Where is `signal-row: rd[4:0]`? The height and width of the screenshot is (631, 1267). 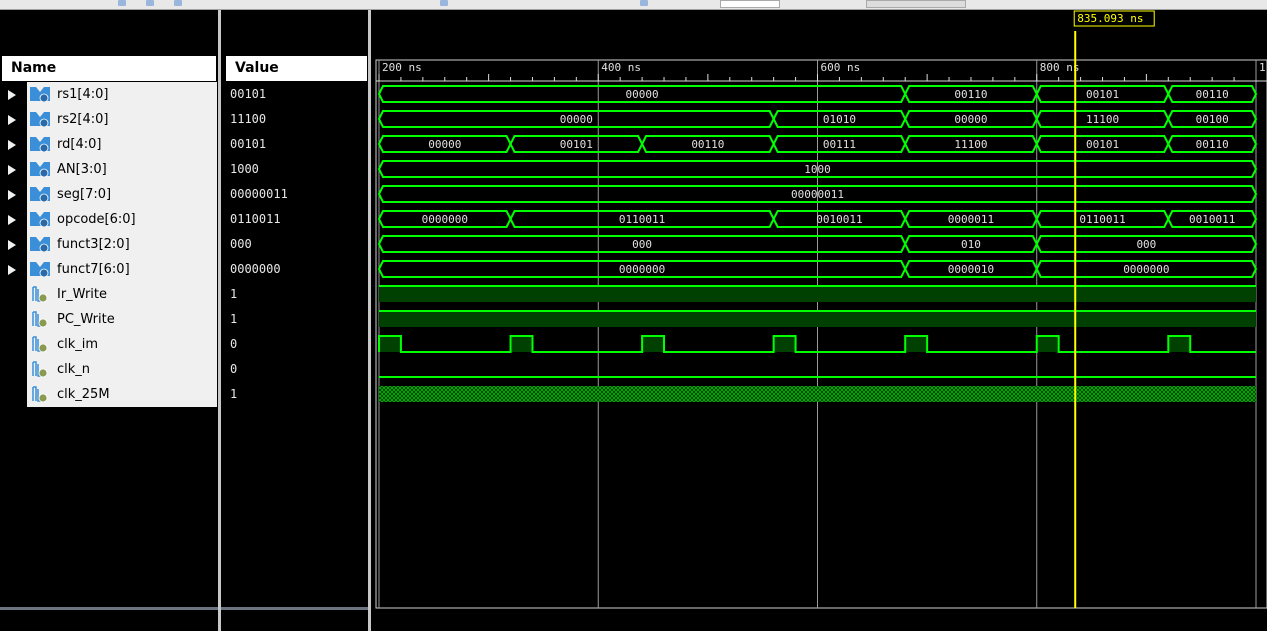 signal-row: rd[4:0] is located at coordinates (109, 144).